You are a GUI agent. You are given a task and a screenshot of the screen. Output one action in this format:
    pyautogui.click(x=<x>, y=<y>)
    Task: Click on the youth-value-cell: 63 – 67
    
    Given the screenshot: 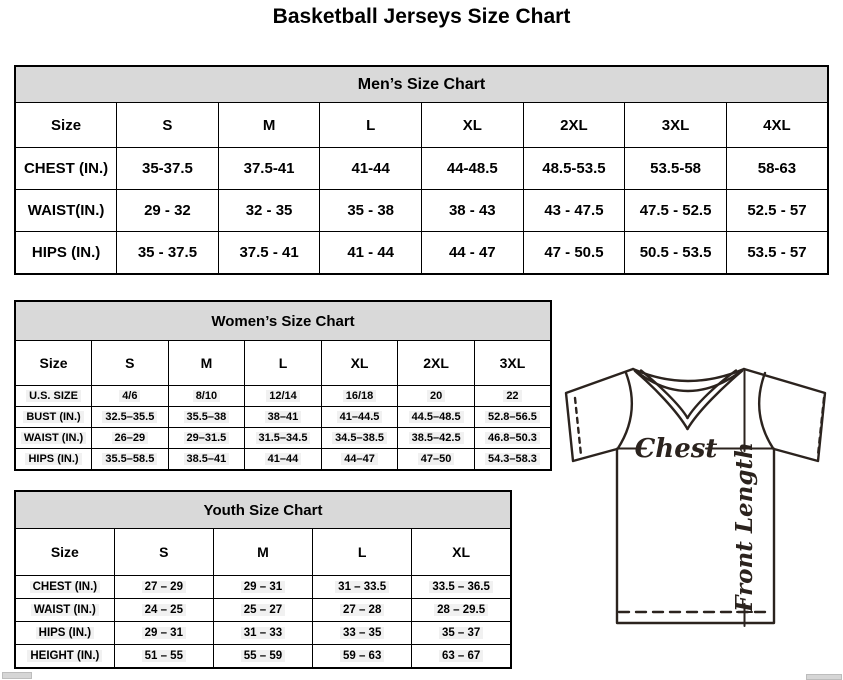 What is the action you would take?
    pyautogui.click(x=461, y=656)
    